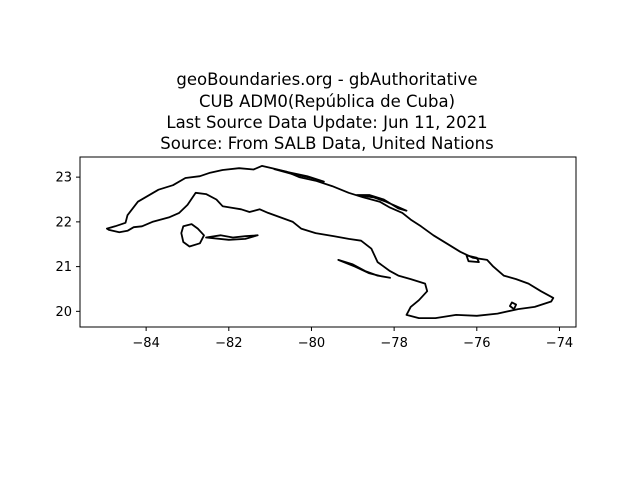 This screenshot has width=640, height=480. What do you see at coordinates (67, 245) in the screenshot?
I see `y-axis: 20 21 22 23` at bounding box center [67, 245].